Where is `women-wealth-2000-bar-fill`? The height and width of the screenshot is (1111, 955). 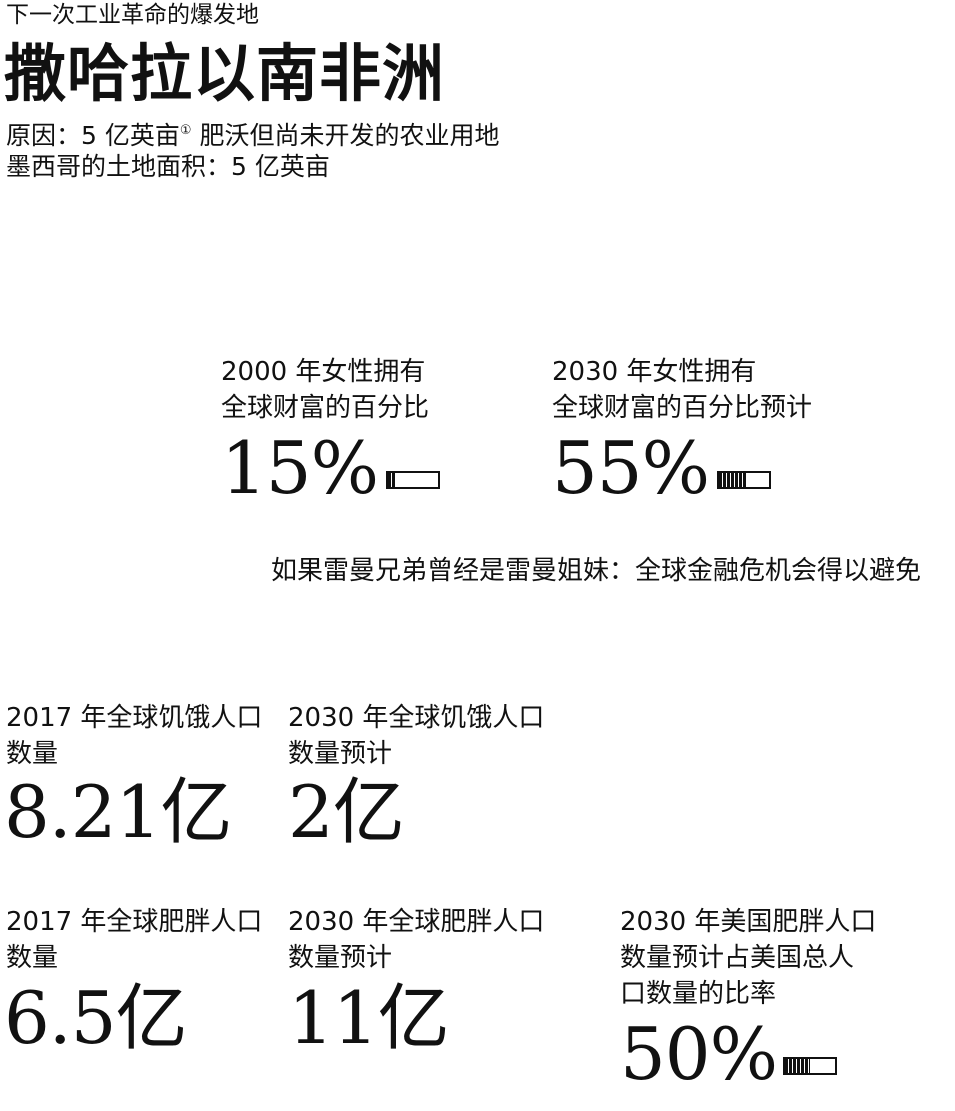 women-wealth-2000-bar-fill is located at coordinates (392, 480).